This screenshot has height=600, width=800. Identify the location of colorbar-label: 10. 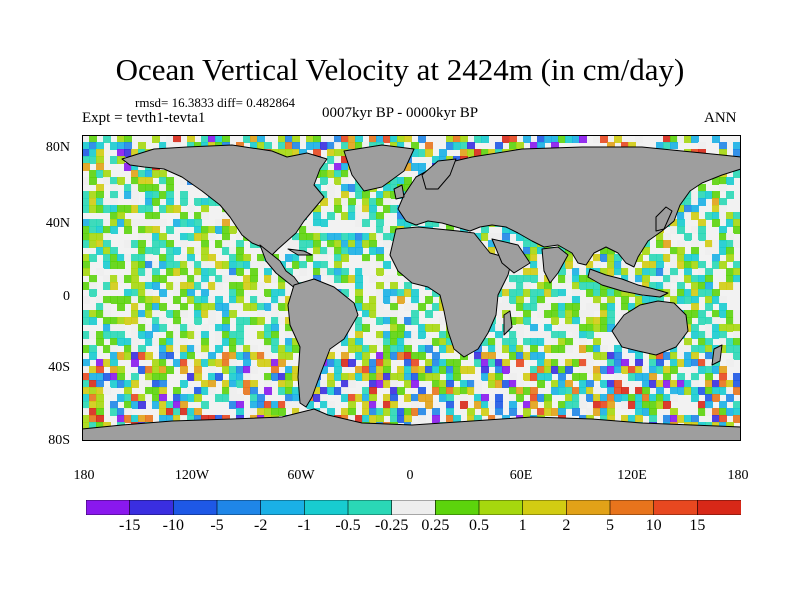
(653, 525).